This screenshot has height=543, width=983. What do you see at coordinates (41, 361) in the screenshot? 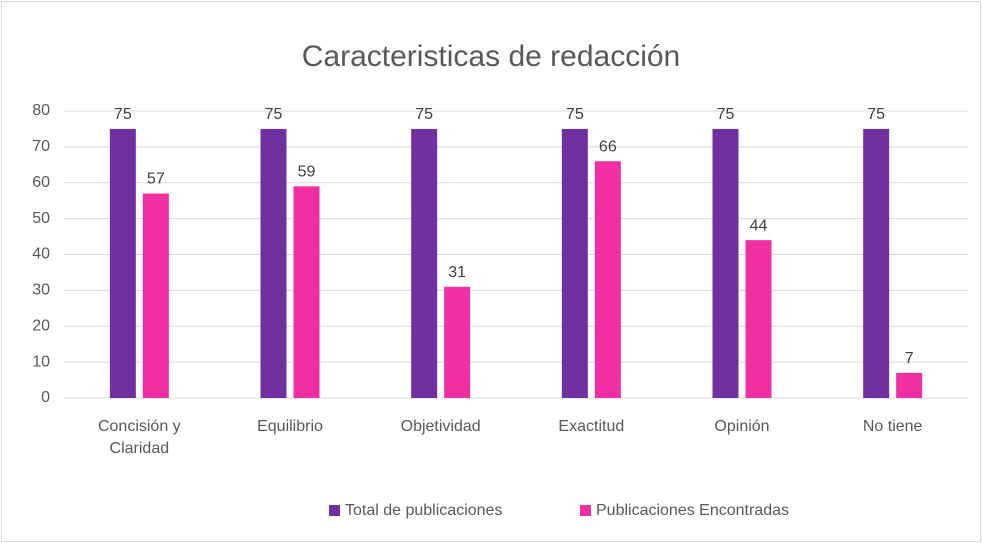
I see `y-tick-label: 10` at bounding box center [41, 361].